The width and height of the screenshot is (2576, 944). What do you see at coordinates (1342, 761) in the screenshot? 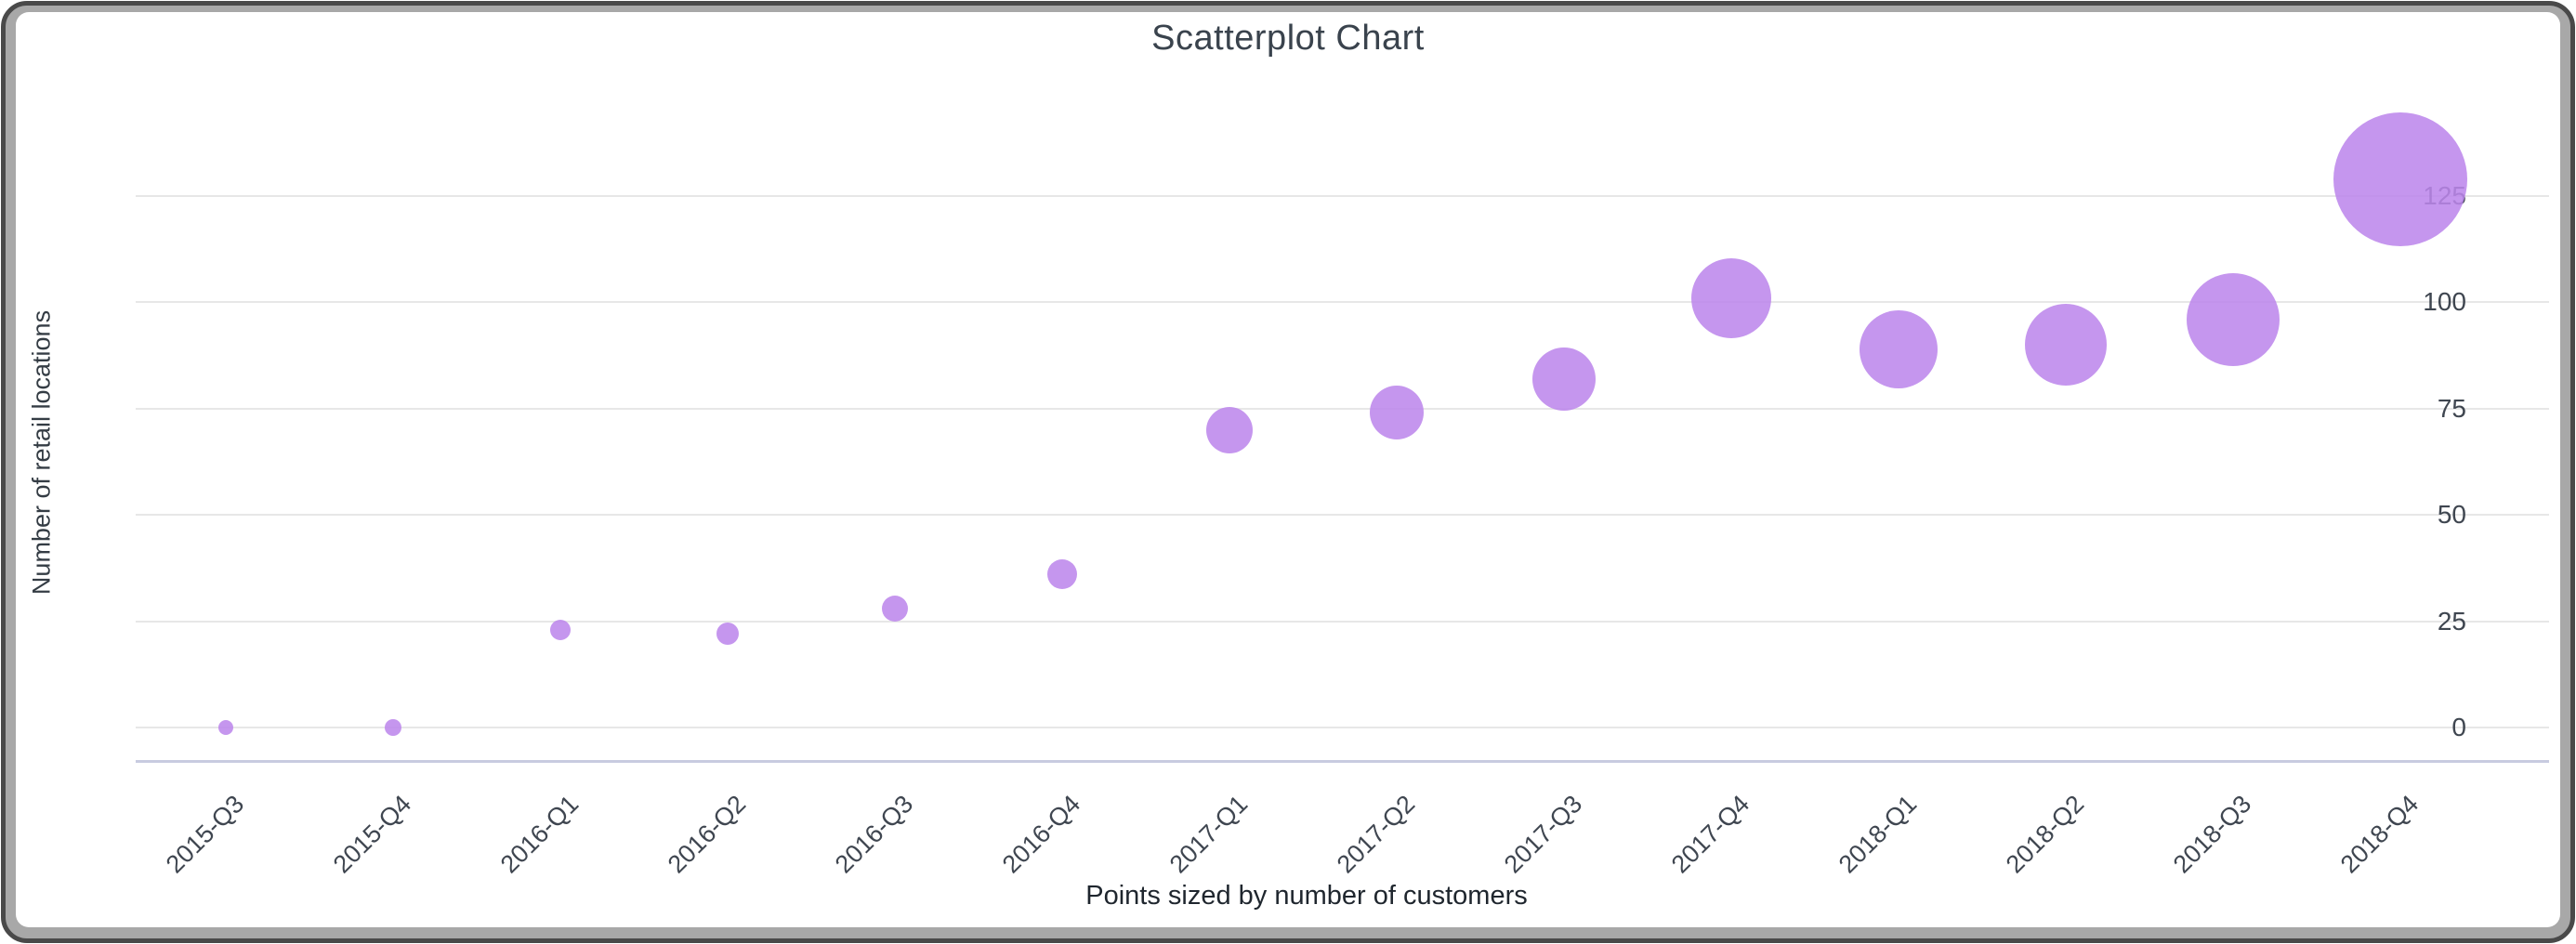
I see `x-axis-line` at bounding box center [1342, 761].